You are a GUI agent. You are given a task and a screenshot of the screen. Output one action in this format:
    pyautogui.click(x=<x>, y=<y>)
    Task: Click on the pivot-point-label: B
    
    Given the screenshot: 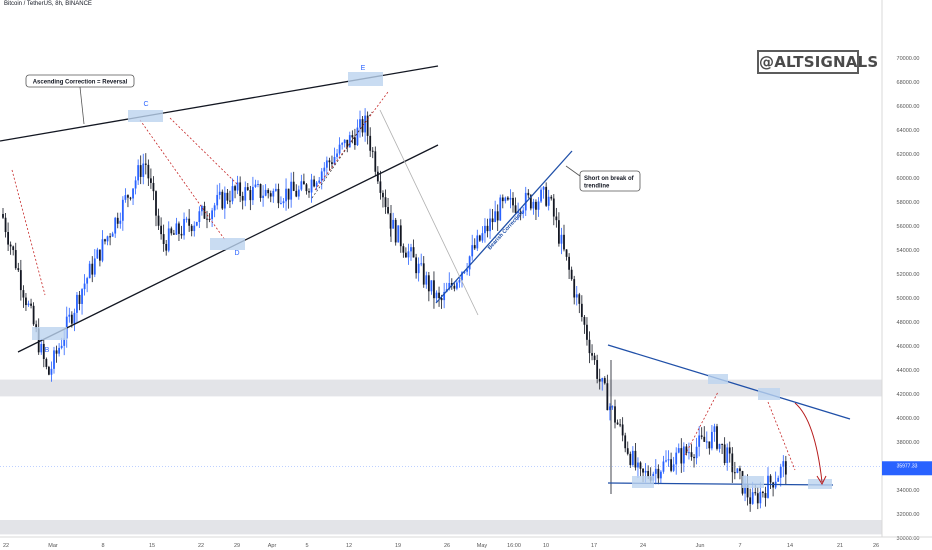 What is the action you would take?
    pyautogui.click(x=47, y=350)
    